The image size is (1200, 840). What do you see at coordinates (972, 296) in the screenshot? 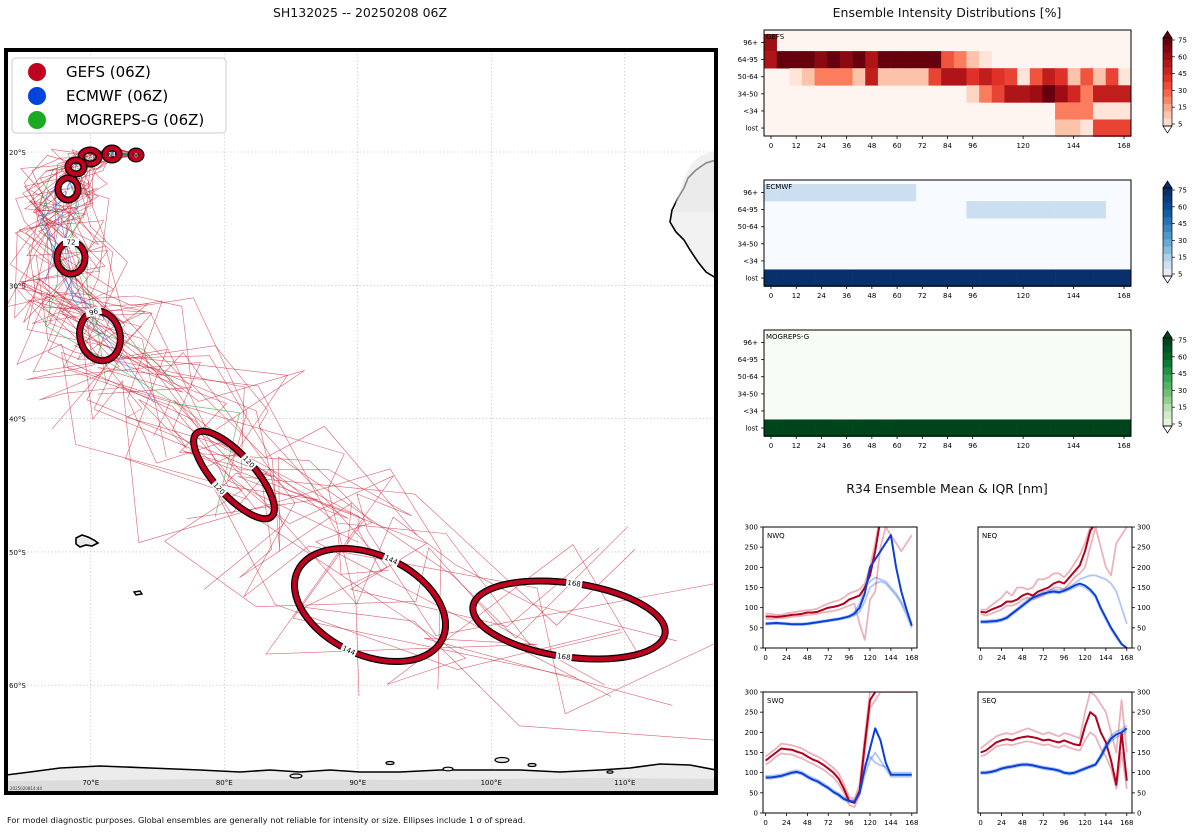
I see `heatmap-x-label: 96` at bounding box center [972, 296].